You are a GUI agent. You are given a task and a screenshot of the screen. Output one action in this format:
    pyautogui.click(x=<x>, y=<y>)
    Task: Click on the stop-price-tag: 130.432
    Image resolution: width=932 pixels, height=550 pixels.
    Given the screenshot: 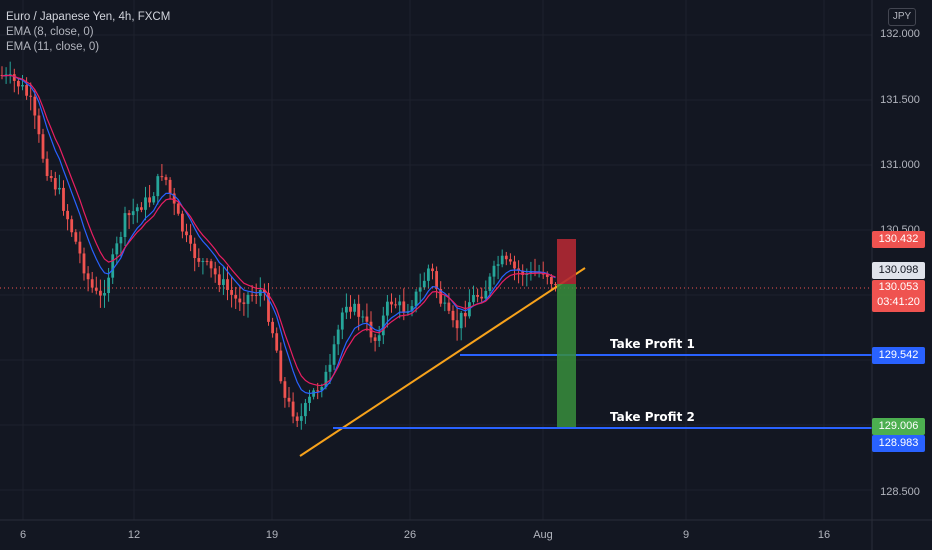 What is the action you would take?
    pyautogui.click(x=898, y=239)
    